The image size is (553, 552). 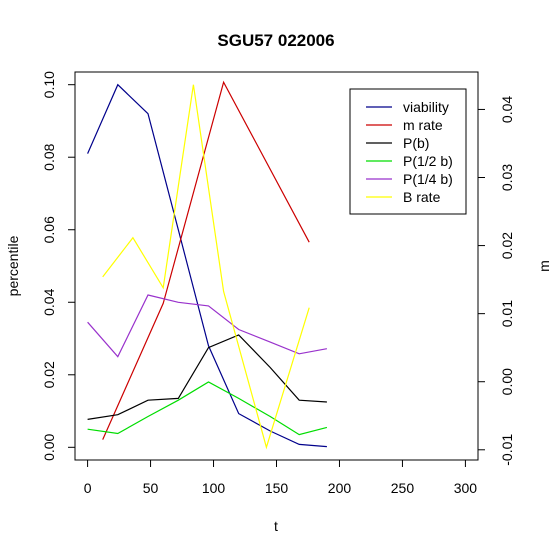 What do you see at coordinates (403, 488) in the screenshot?
I see `x-tick-label: 250` at bounding box center [403, 488].